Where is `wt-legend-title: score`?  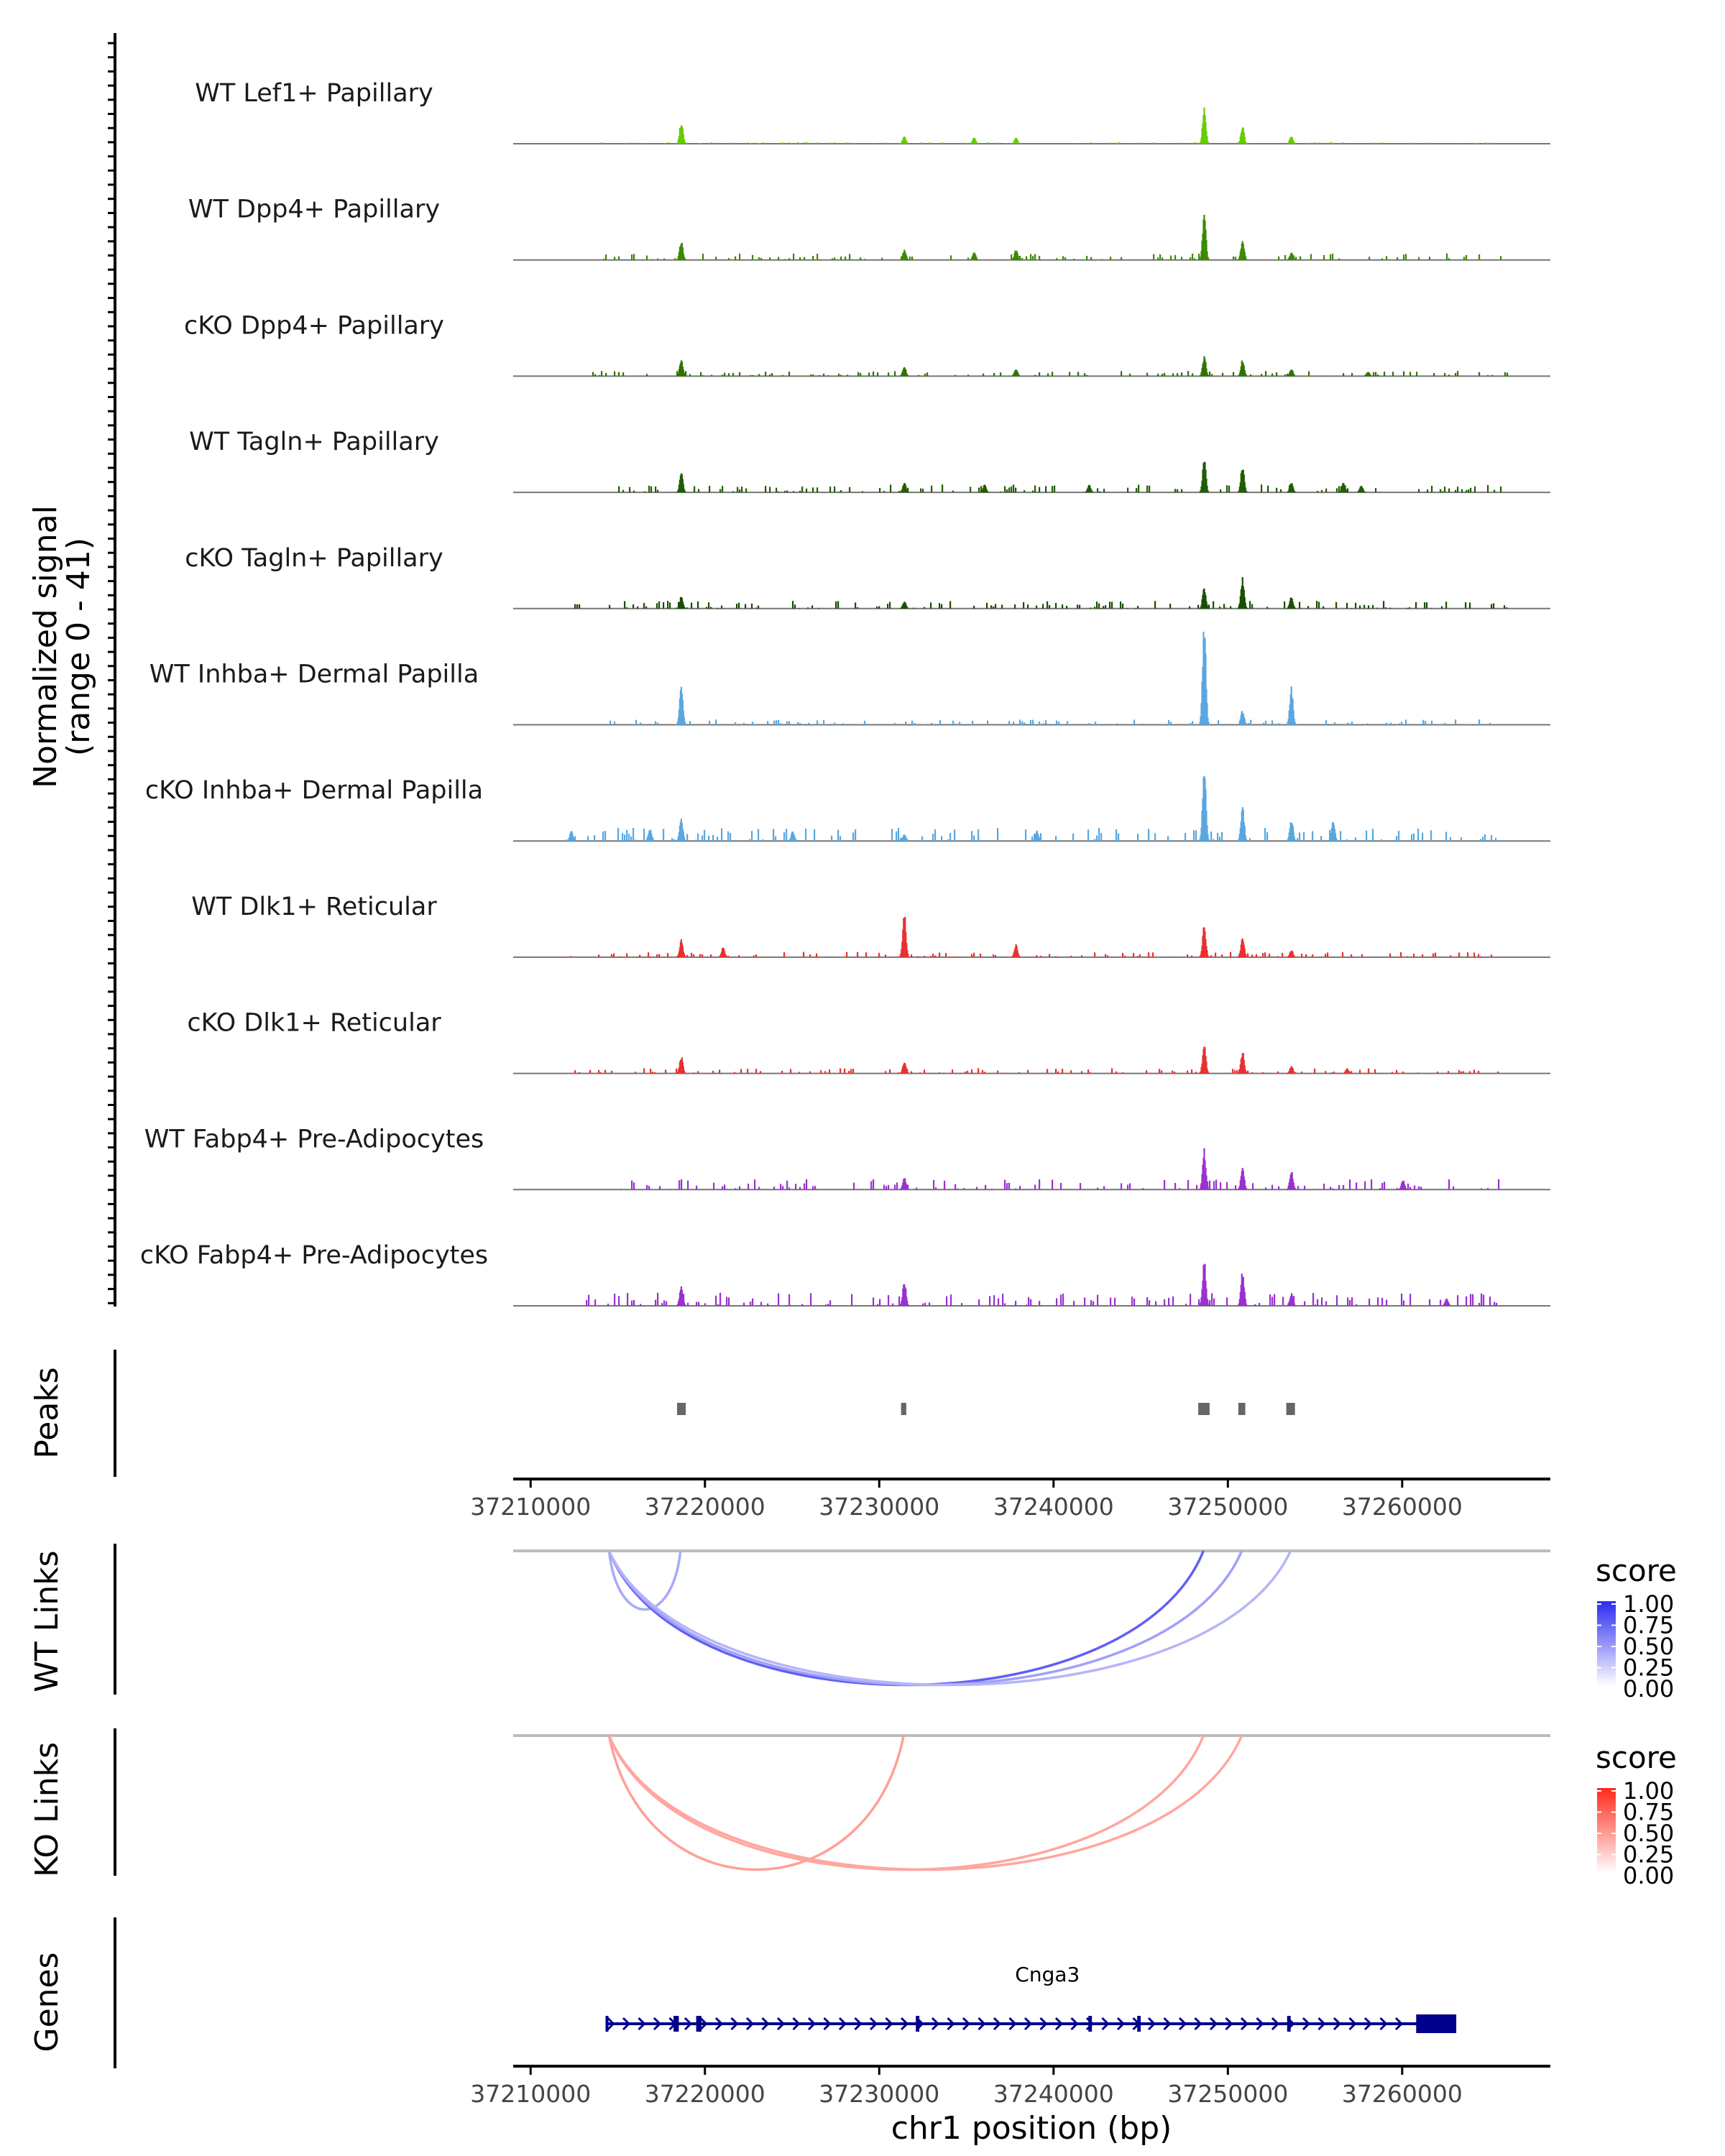 wt-legend-title: score is located at coordinates (1636, 1571).